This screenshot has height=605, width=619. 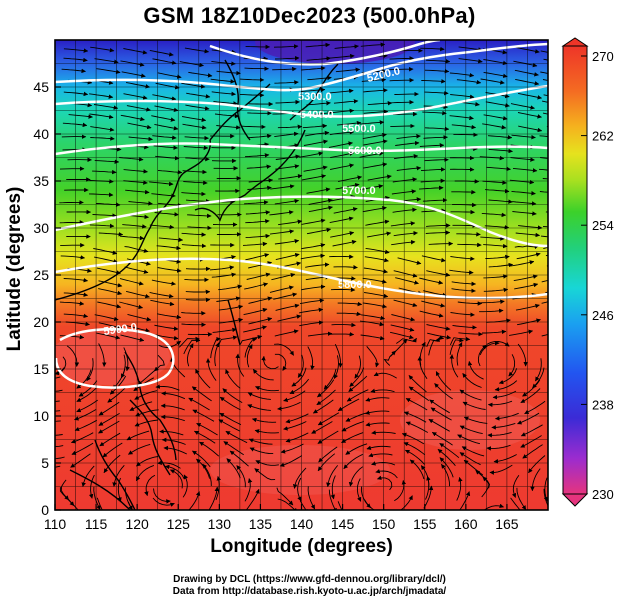 I want to click on contour-label: 5400.0, so click(x=317, y=115).